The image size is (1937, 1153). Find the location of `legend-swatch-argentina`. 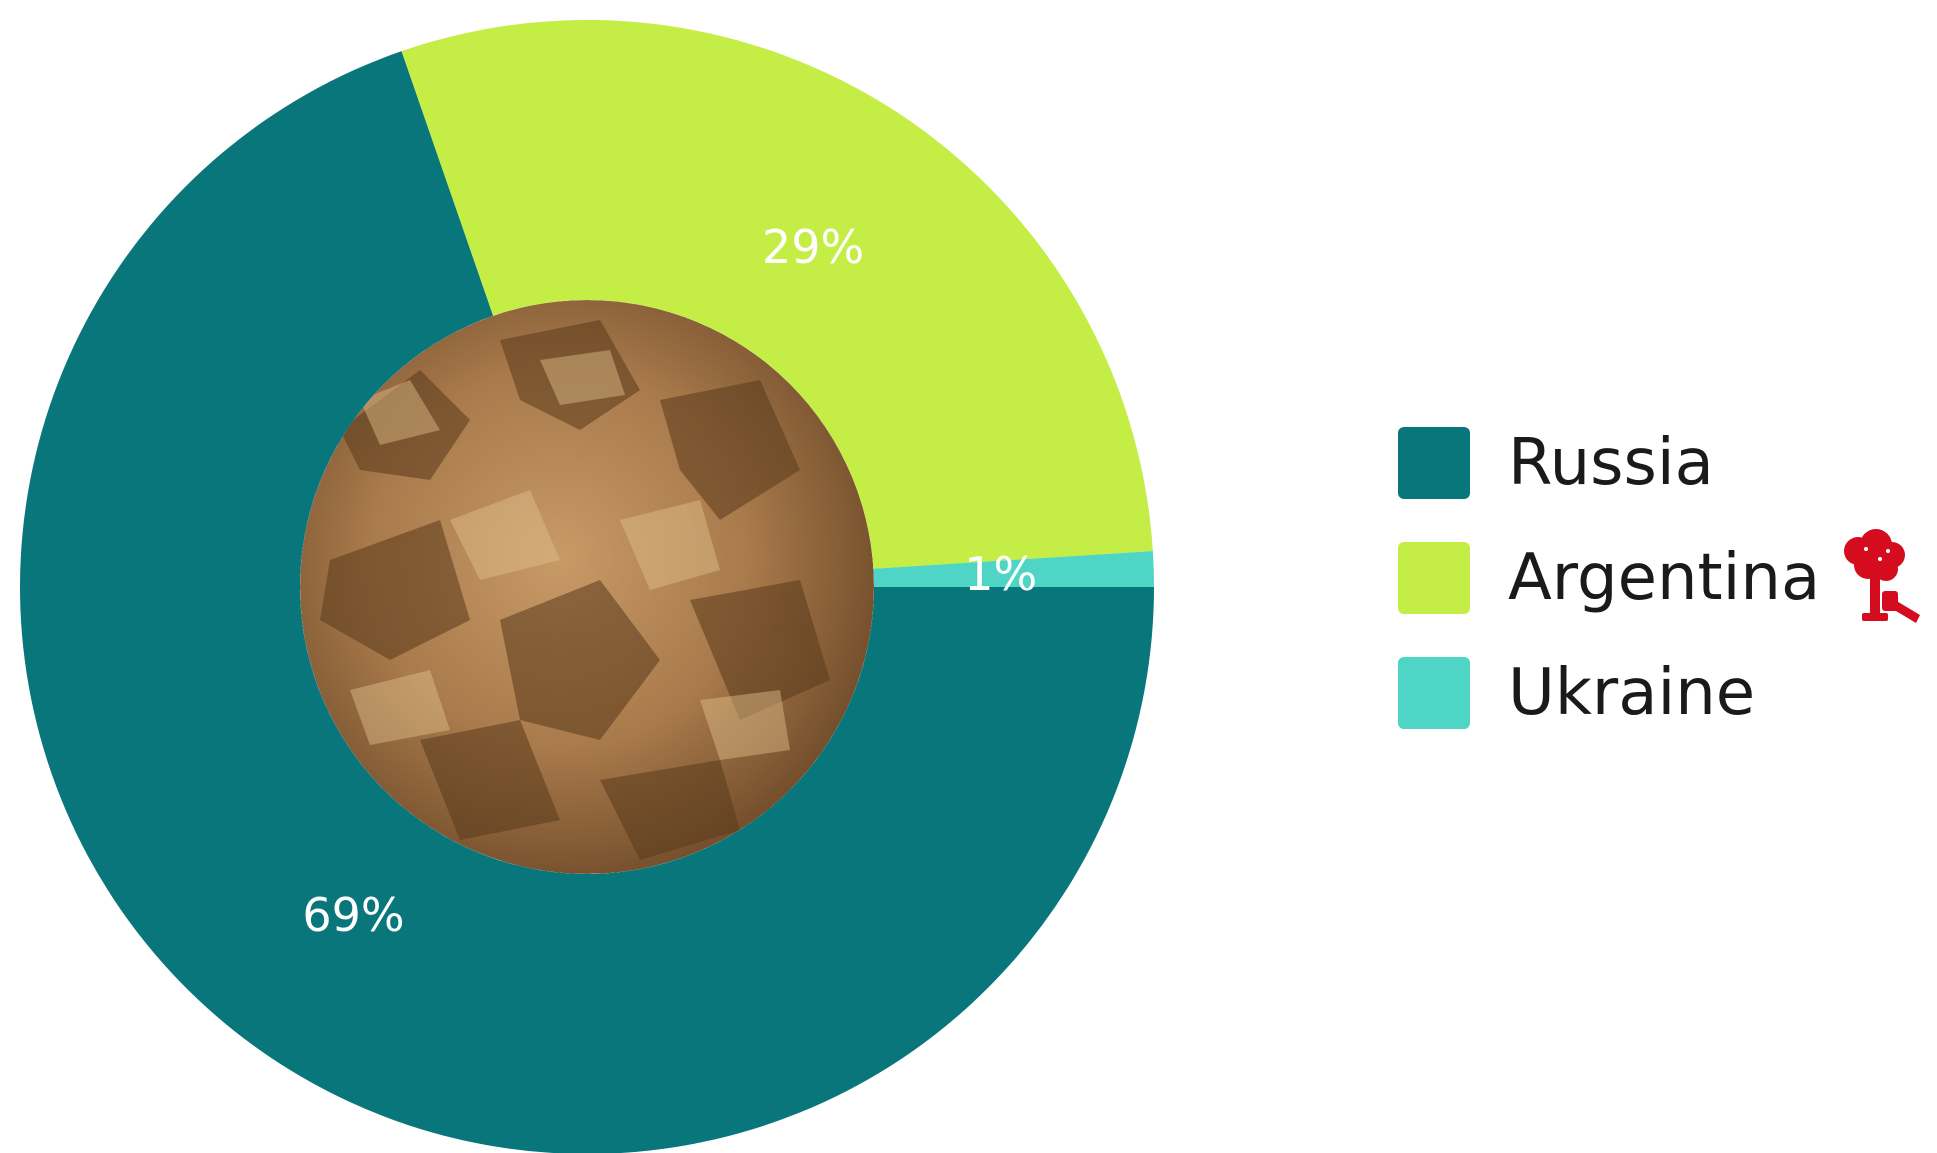

legend-swatch-argentina is located at coordinates (1434, 577).